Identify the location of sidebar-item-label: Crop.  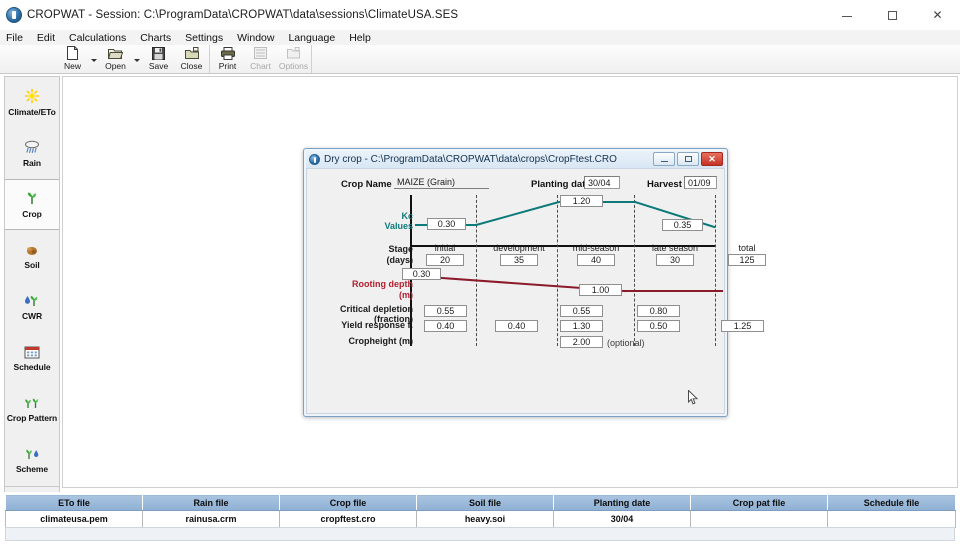
(32, 214).